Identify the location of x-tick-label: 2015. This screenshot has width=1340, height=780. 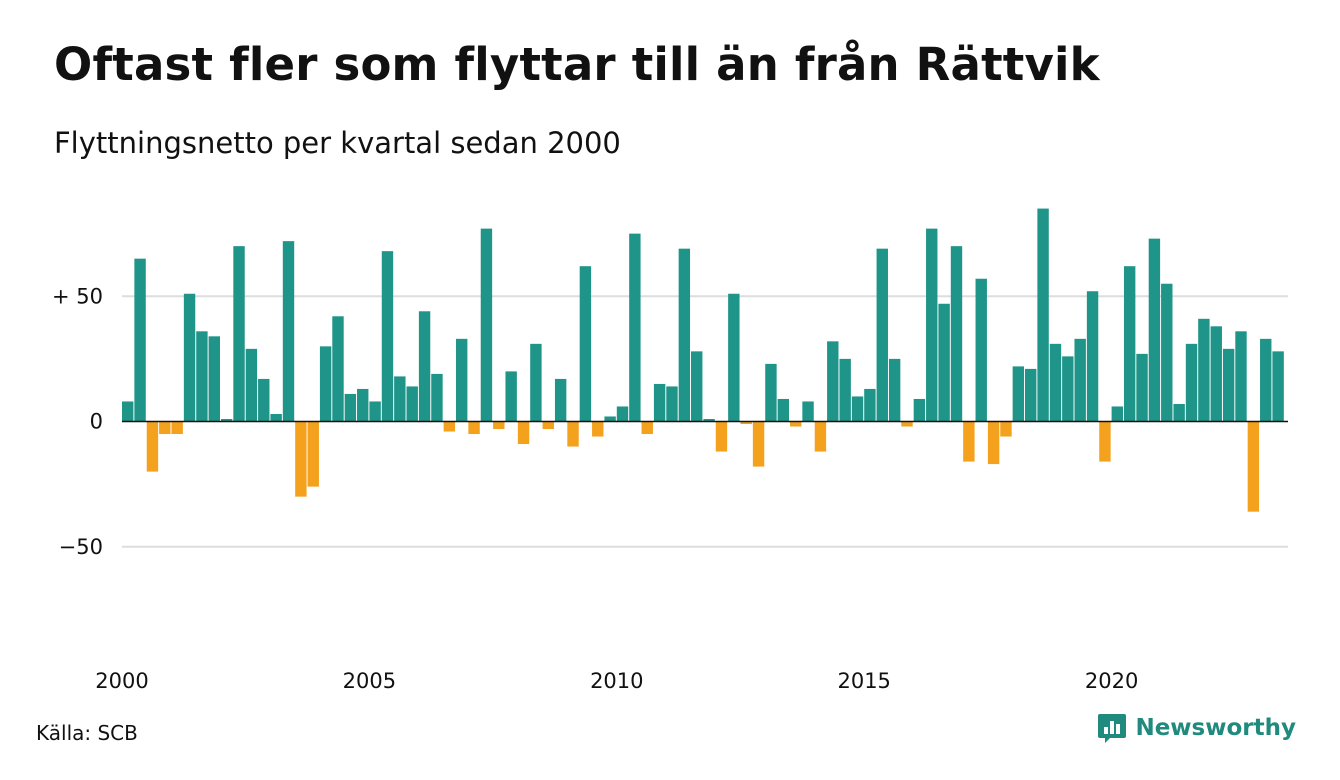
(863, 681).